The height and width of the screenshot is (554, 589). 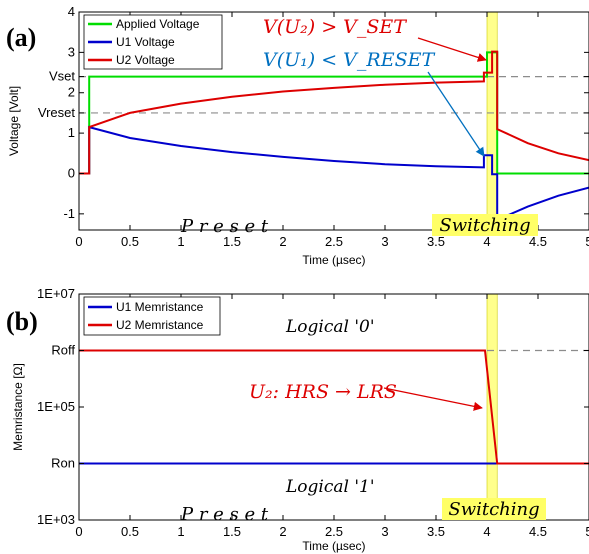 What do you see at coordinates (71, 51) in the screenshot?
I see `y-tick-label: 3` at bounding box center [71, 51].